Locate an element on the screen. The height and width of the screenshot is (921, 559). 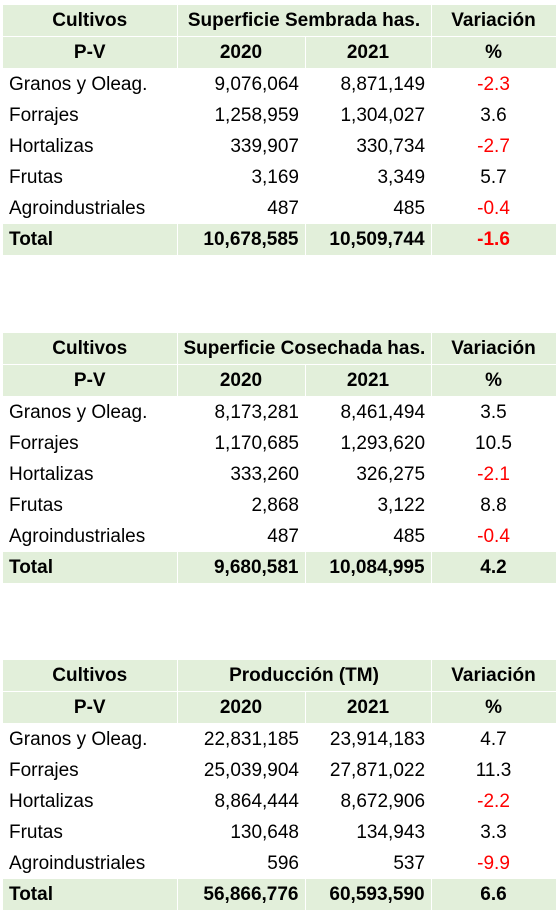
total-2021: 60,593,590 is located at coordinates (368, 894).